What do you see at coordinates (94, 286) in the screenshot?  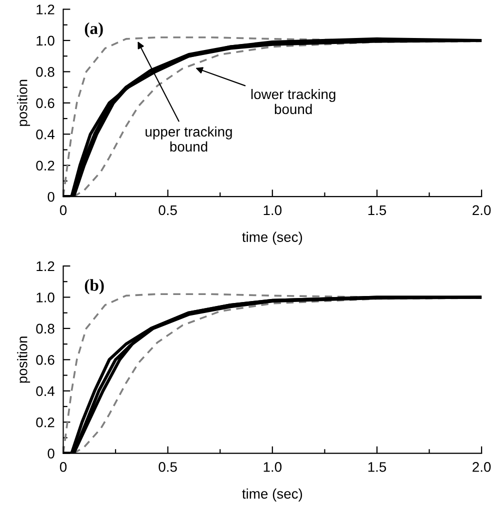 I see `text: (b)` at bounding box center [94, 286].